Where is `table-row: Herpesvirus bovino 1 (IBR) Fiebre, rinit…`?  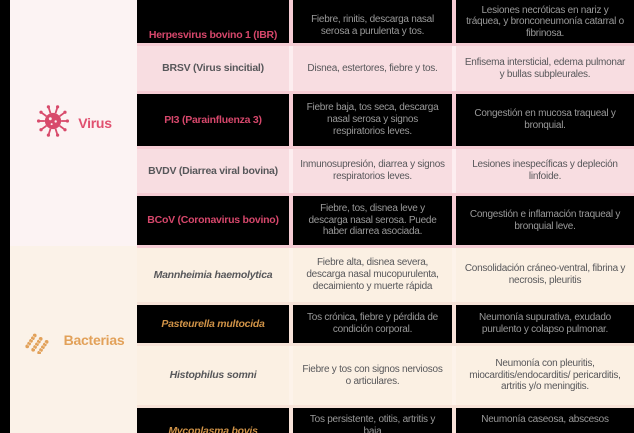 table-row: Herpesvirus bovino 1 (IBR) Fiebre, rinit… is located at coordinates (385, 21).